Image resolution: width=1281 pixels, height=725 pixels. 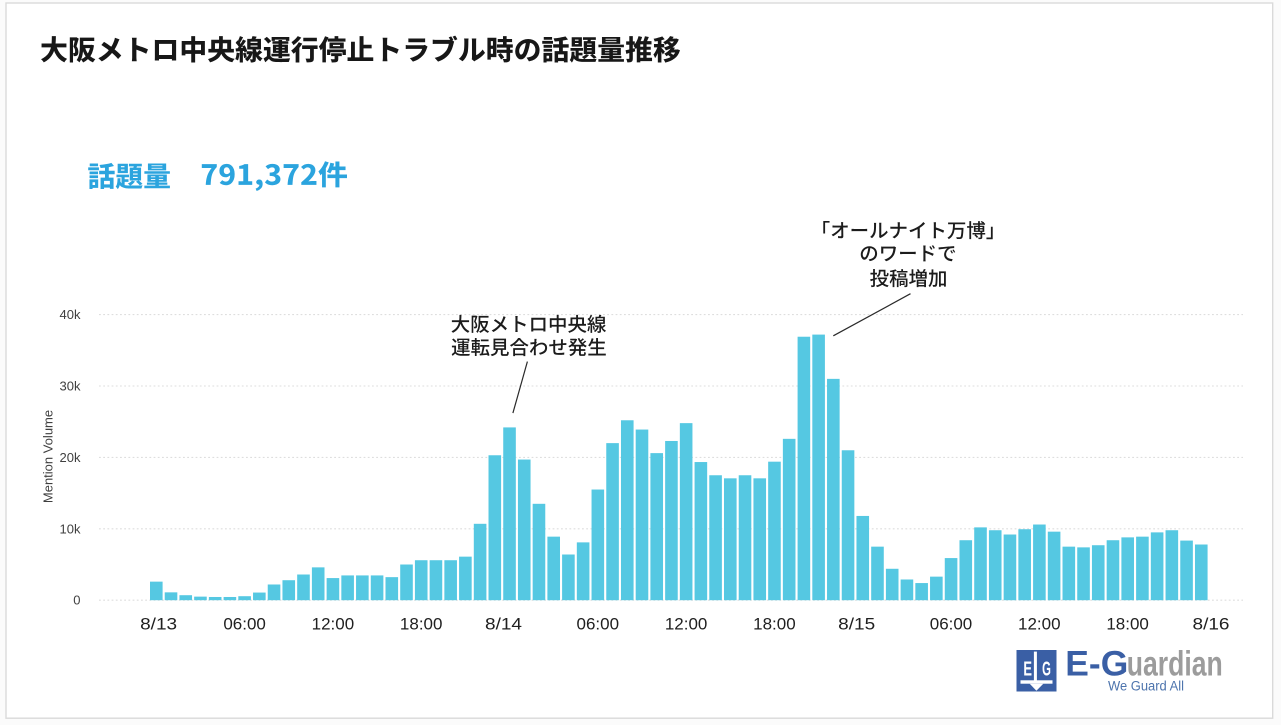 What do you see at coordinates (76, 600) in the screenshot?
I see `svg-text: 0` at bounding box center [76, 600].